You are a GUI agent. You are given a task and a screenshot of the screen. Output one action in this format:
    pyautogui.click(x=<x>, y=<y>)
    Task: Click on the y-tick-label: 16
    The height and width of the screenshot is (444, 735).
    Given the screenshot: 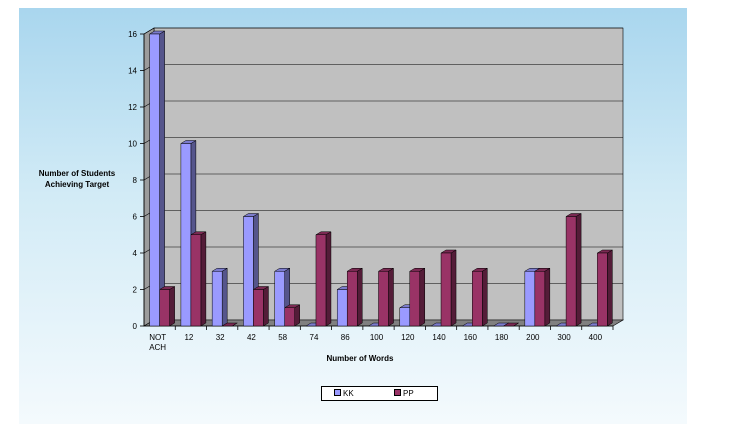 What is the action you would take?
    pyautogui.click(x=132, y=34)
    